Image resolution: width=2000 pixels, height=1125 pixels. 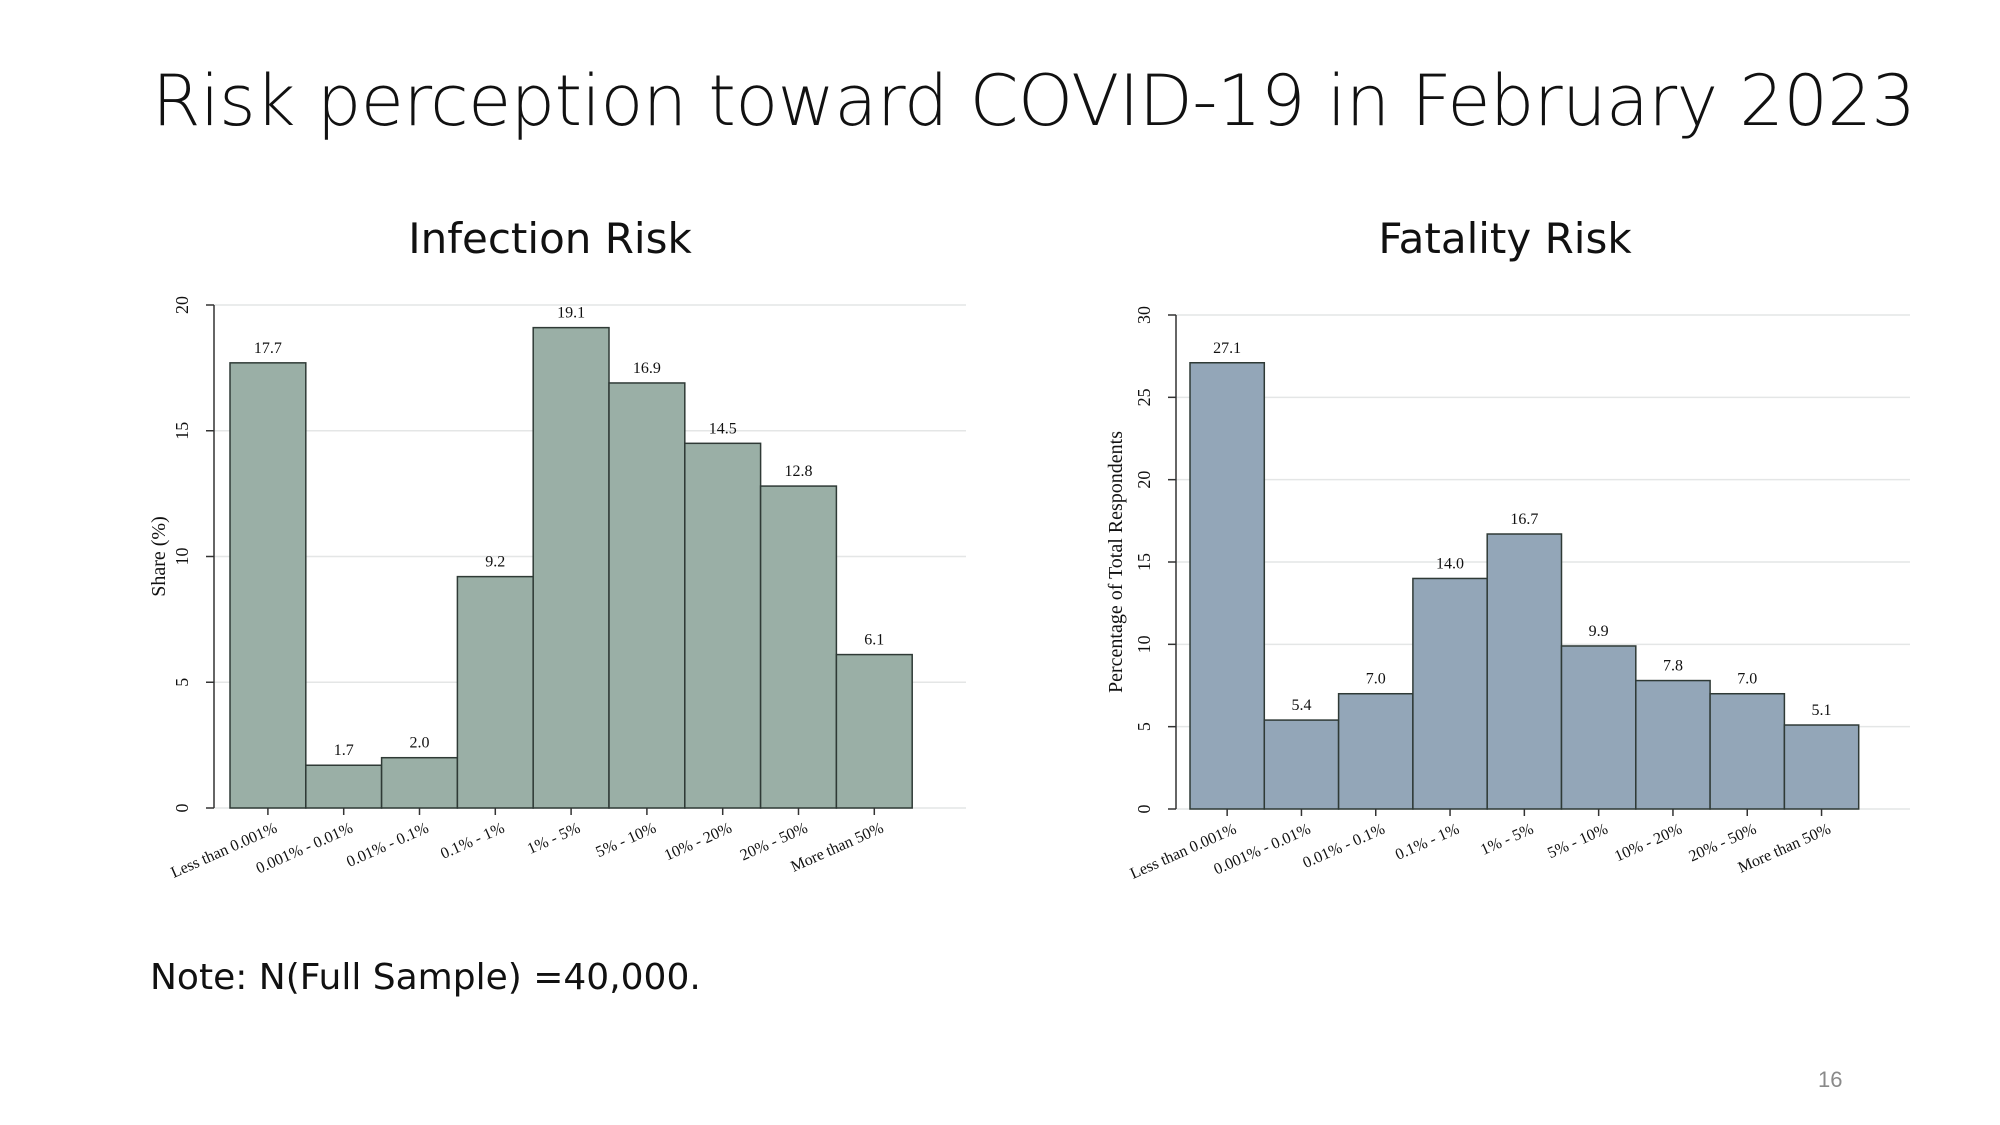 I want to click on infection-bar-value-label: 2.0, so click(x=420, y=743).